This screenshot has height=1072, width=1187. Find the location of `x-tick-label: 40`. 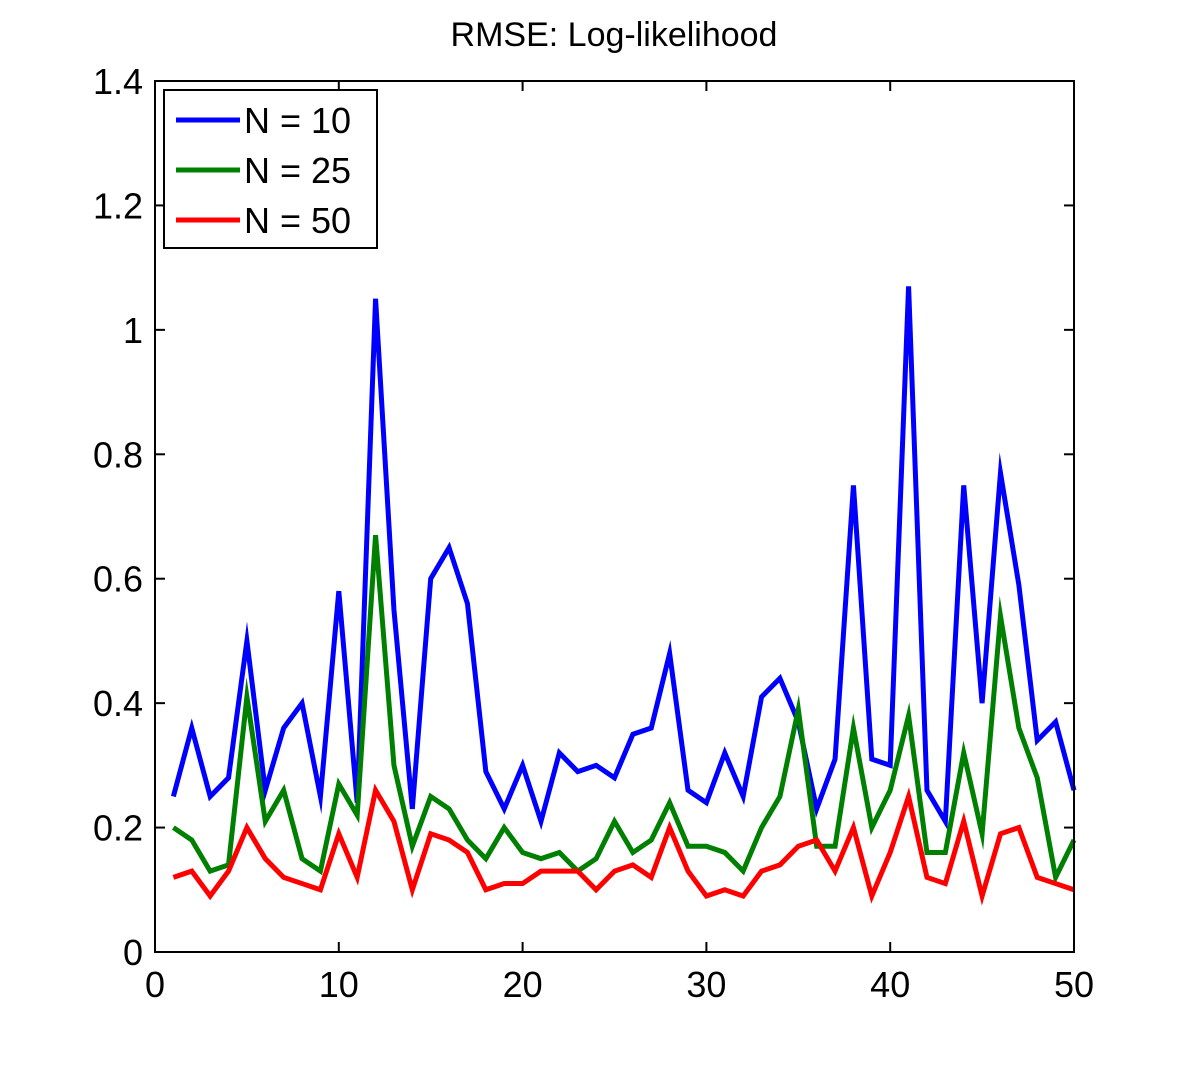

x-tick-label: 40 is located at coordinates (890, 984).